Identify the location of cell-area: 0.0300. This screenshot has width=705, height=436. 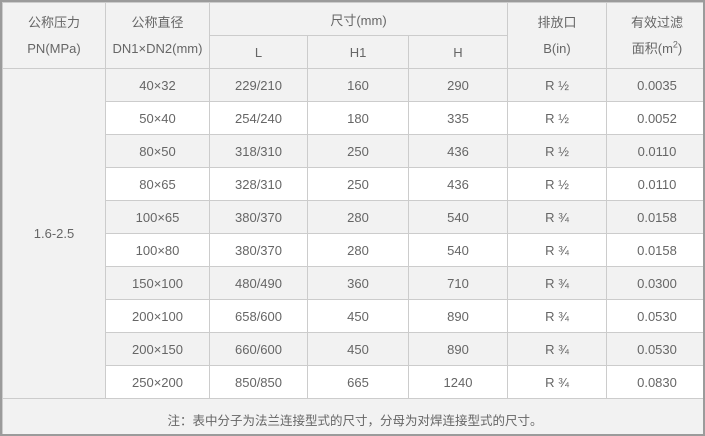
(654, 283).